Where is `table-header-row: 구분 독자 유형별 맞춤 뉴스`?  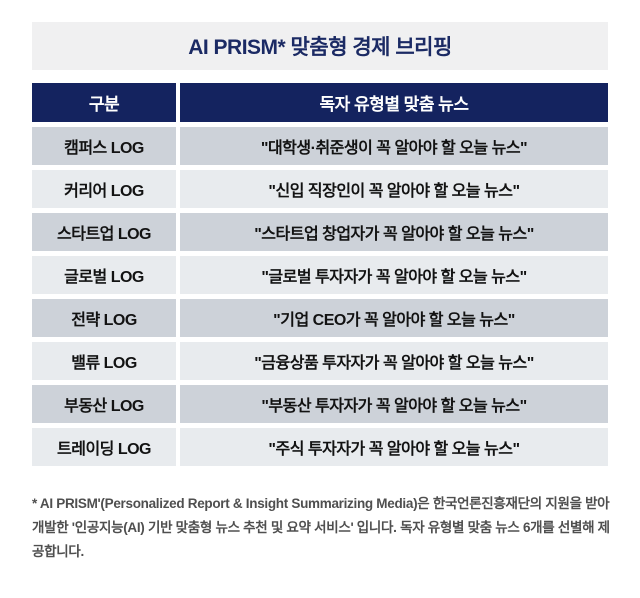
table-header-row: 구분 독자 유형별 맞춤 뉴스 is located at coordinates (320, 102).